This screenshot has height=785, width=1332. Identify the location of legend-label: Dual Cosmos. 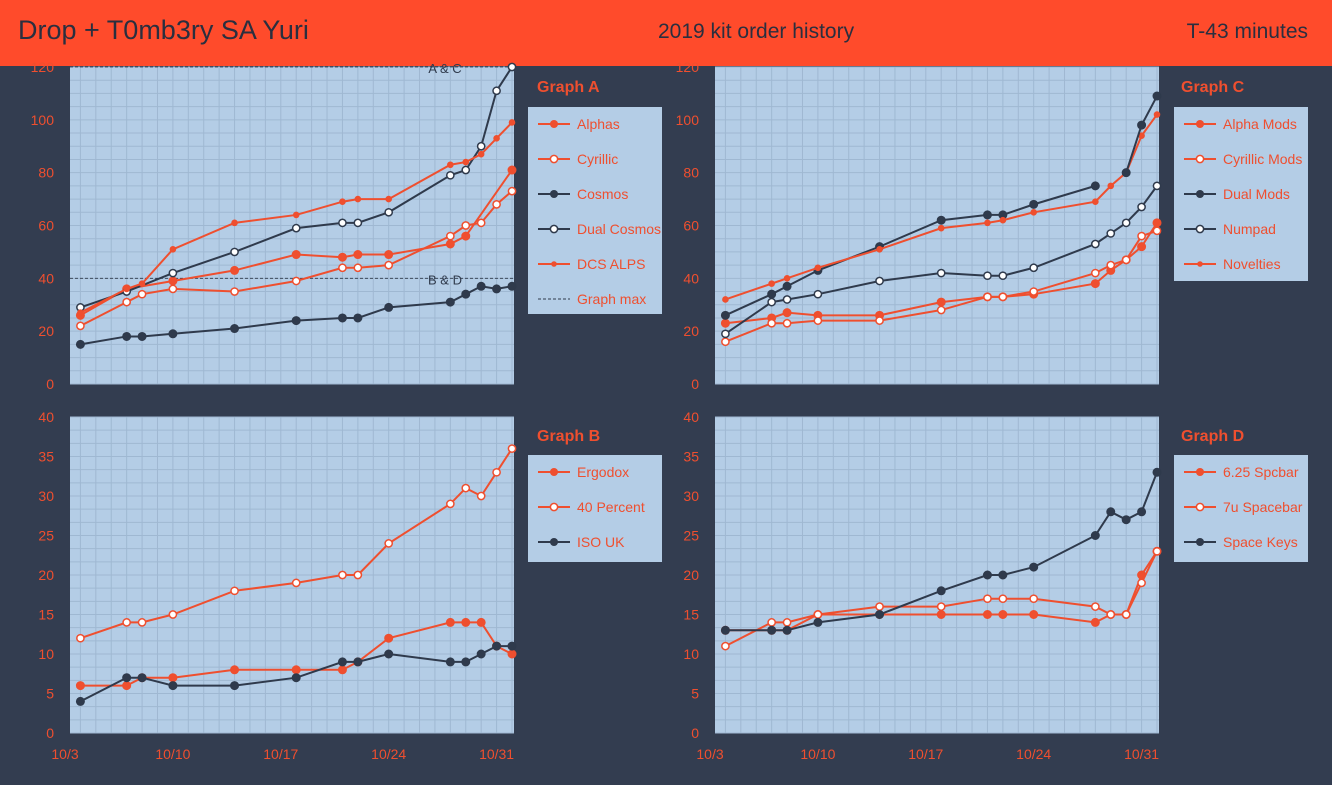
(619, 229).